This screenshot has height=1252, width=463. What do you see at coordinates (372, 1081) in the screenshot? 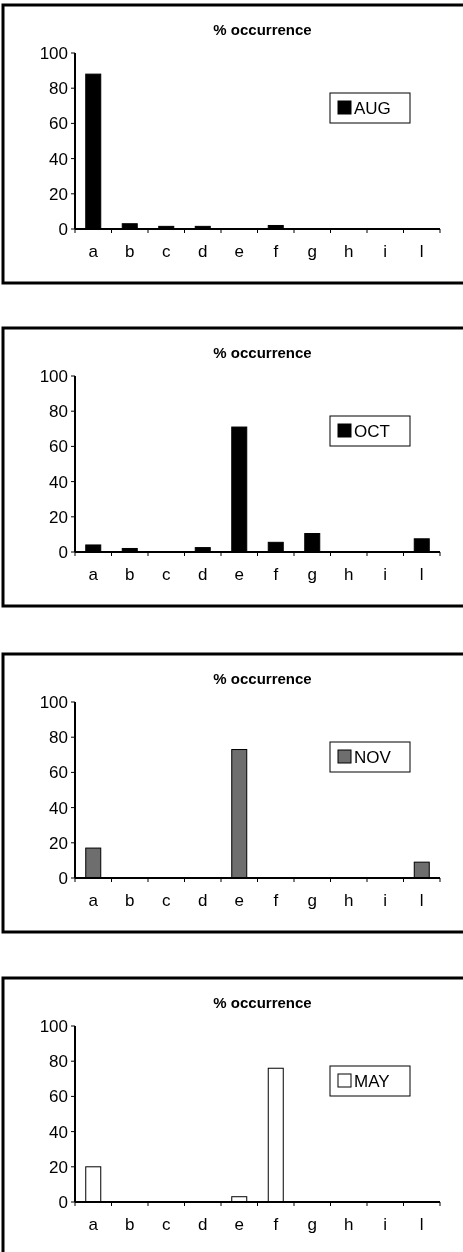
I see `legend-label: MAY` at bounding box center [372, 1081].